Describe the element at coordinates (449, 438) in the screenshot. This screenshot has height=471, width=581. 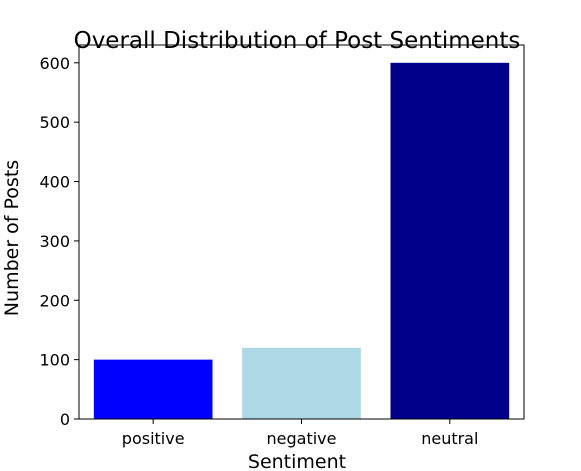
I see `x-tick-label-neutral: neutral` at that location.